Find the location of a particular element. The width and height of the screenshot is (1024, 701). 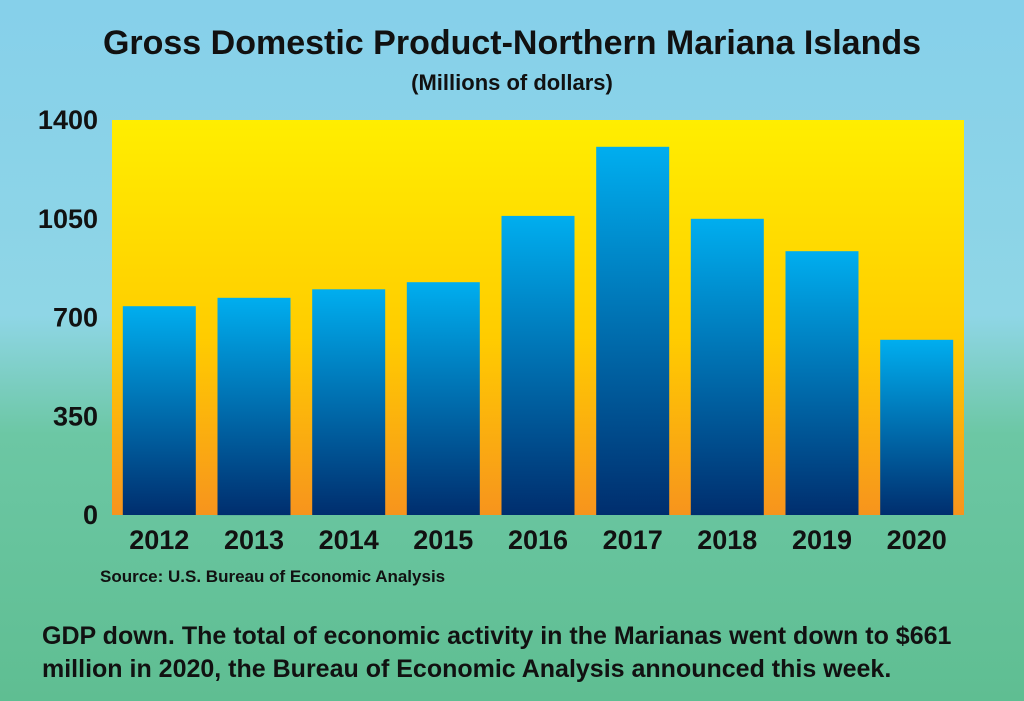

x-tick-label: 2015 is located at coordinates (443, 540).